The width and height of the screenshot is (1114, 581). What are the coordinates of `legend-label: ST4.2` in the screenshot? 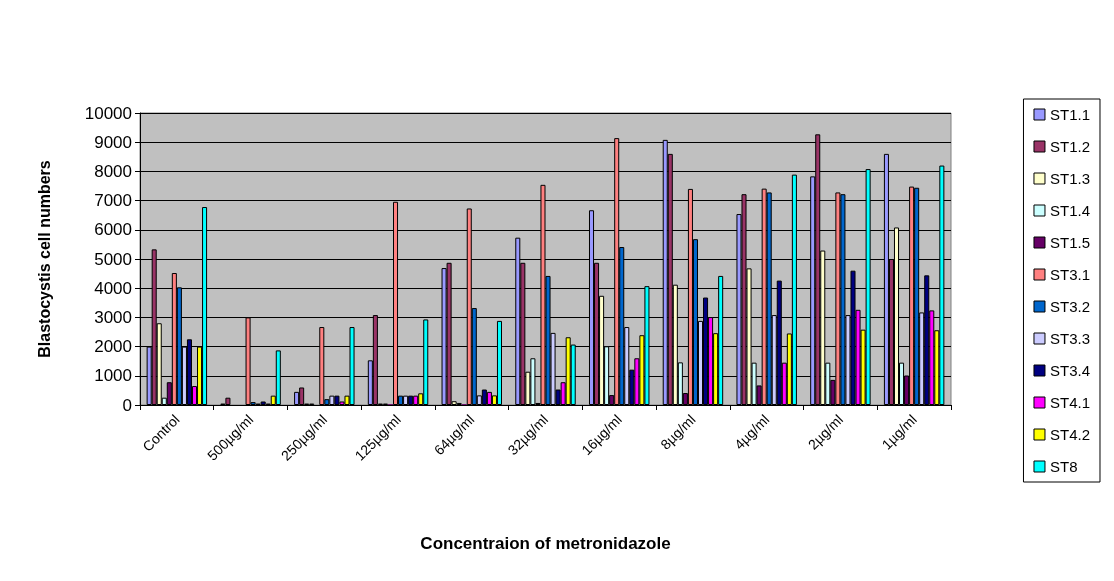 It's located at (1070, 434).